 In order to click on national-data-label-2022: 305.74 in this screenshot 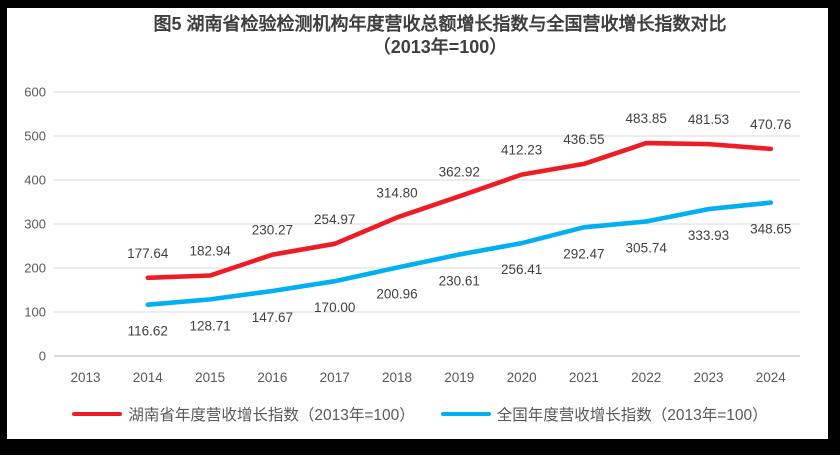, I will do `click(647, 247)`.